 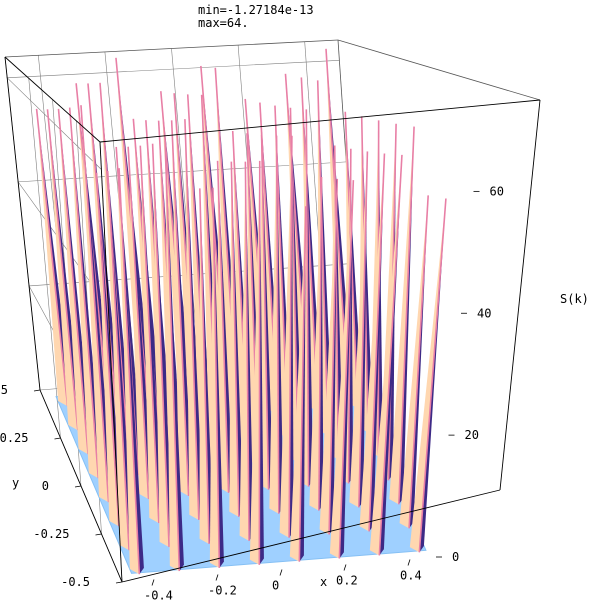 I want to click on y-tick-label: -0.25, so click(x=51, y=534).